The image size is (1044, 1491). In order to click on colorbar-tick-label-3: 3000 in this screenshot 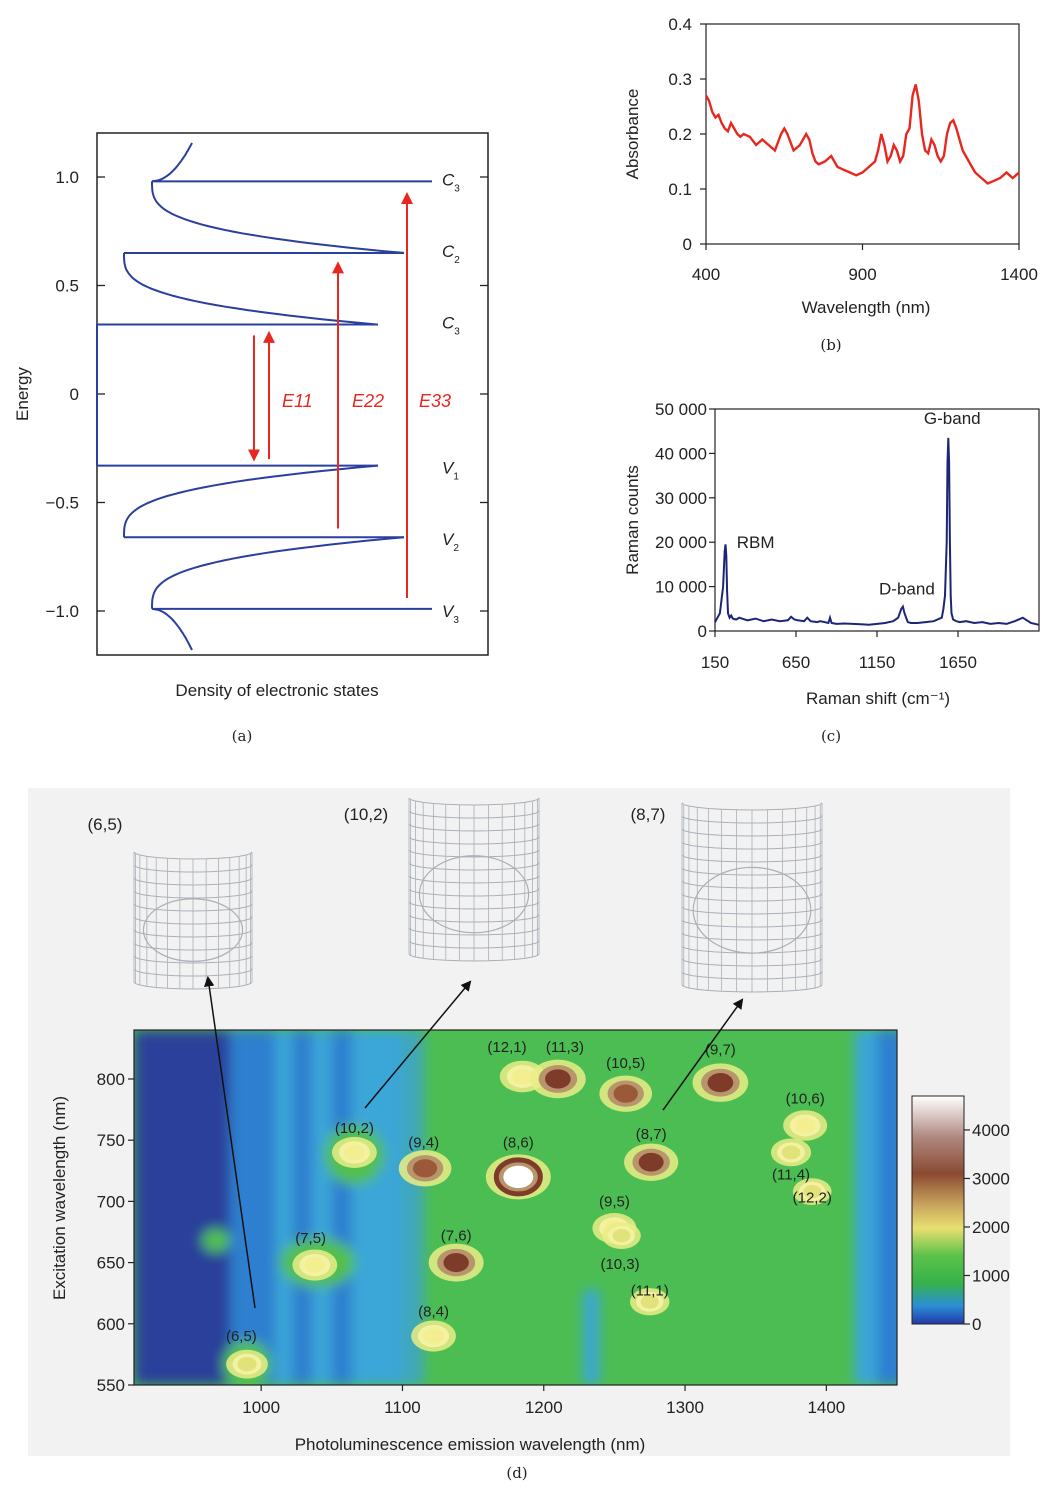, I will do `click(991, 1178)`.